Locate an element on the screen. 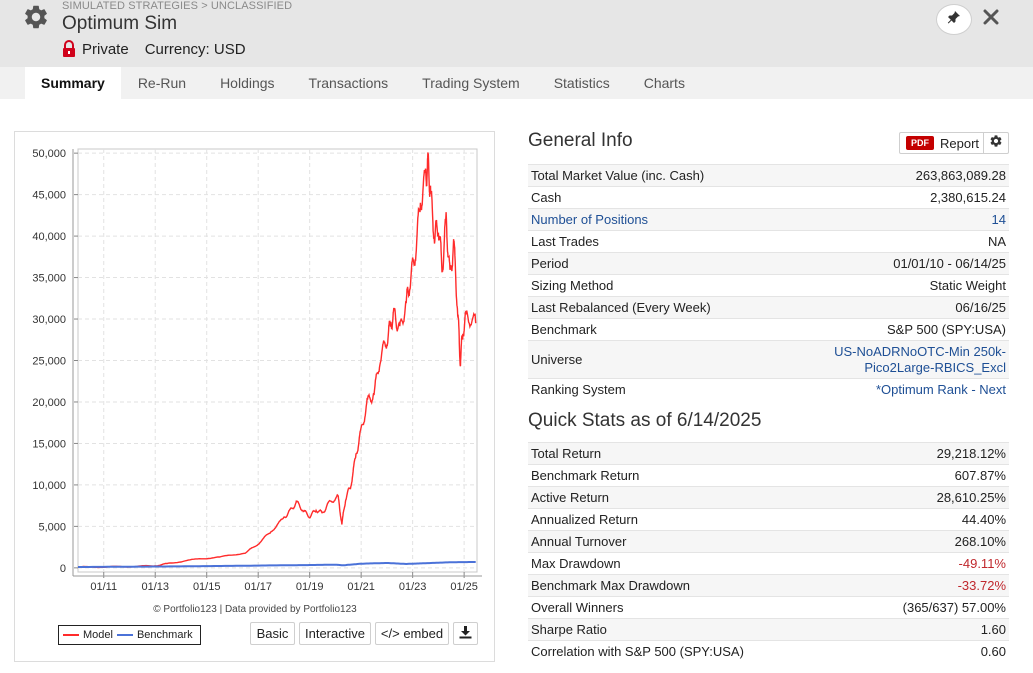 This screenshot has width=1033, height=673. row-value: Static Weight is located at coordinates (891, 285).